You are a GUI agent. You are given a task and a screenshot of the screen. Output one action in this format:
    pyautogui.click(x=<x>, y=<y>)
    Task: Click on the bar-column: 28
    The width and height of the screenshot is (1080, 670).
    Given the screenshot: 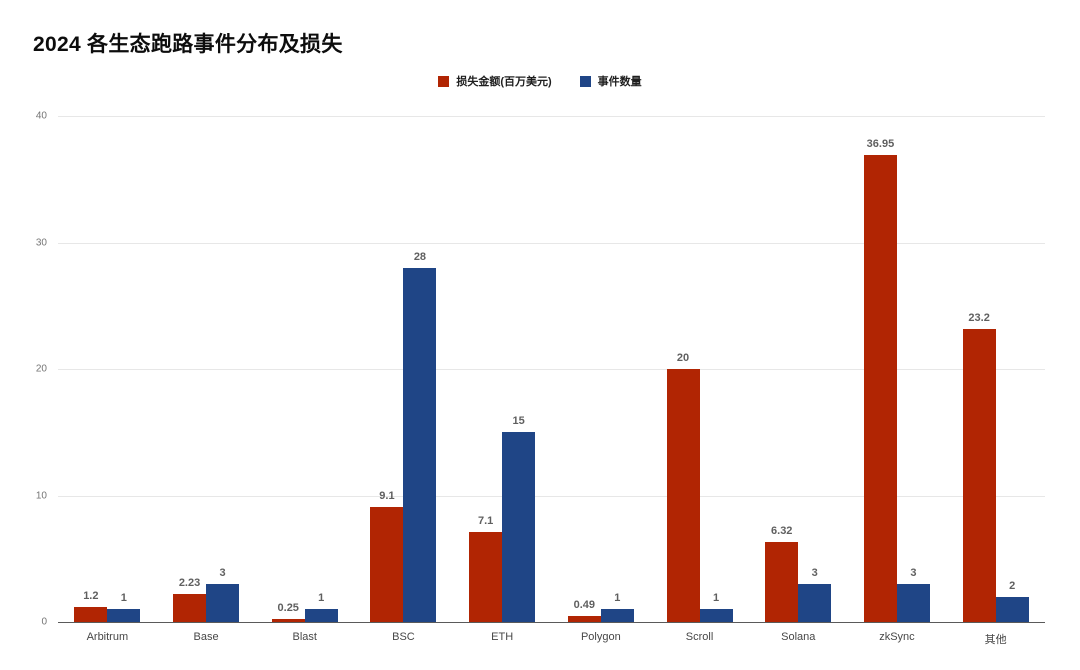 What is the action you would take?
    pyautogui.click(x=420, y=369)
    